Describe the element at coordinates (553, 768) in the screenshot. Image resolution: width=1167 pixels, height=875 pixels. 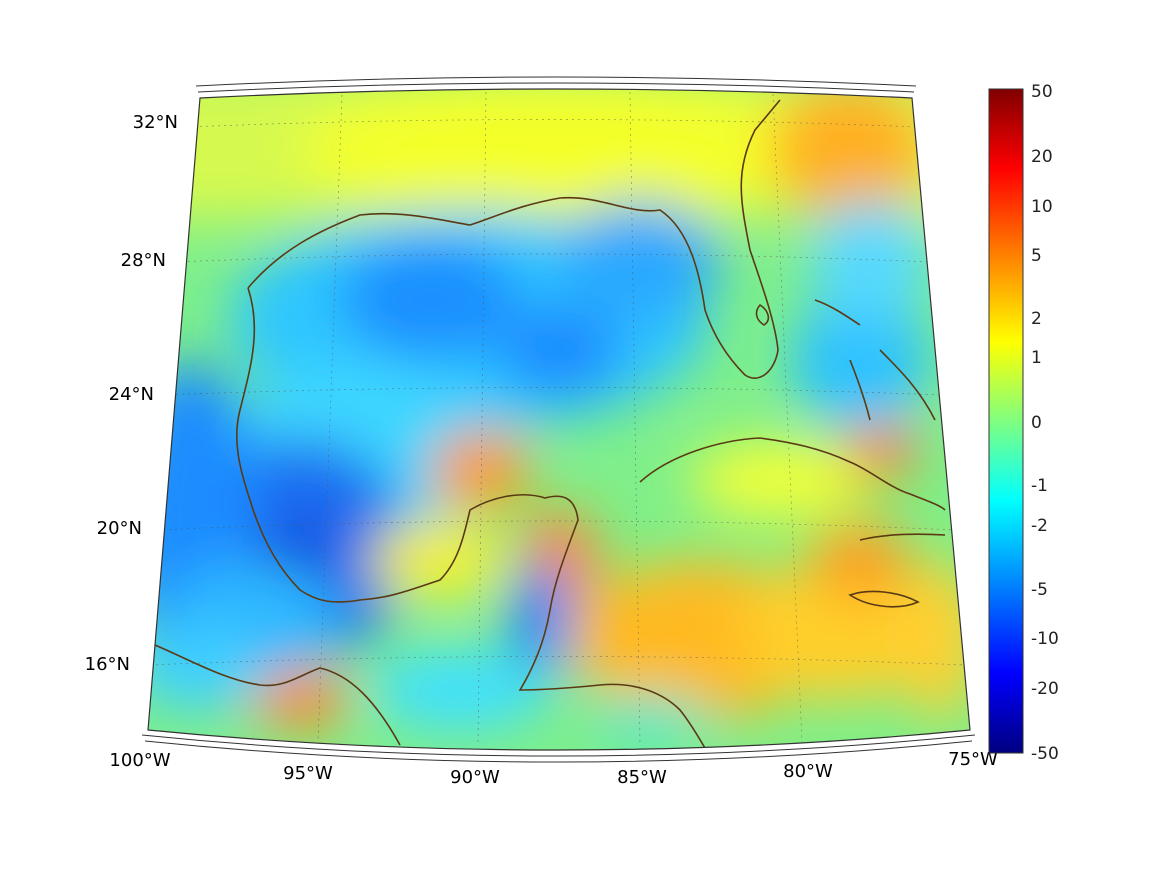
I see `longitude-labels: 100°W 95°W 90°W 85°W 80°W 75°W` at that location.